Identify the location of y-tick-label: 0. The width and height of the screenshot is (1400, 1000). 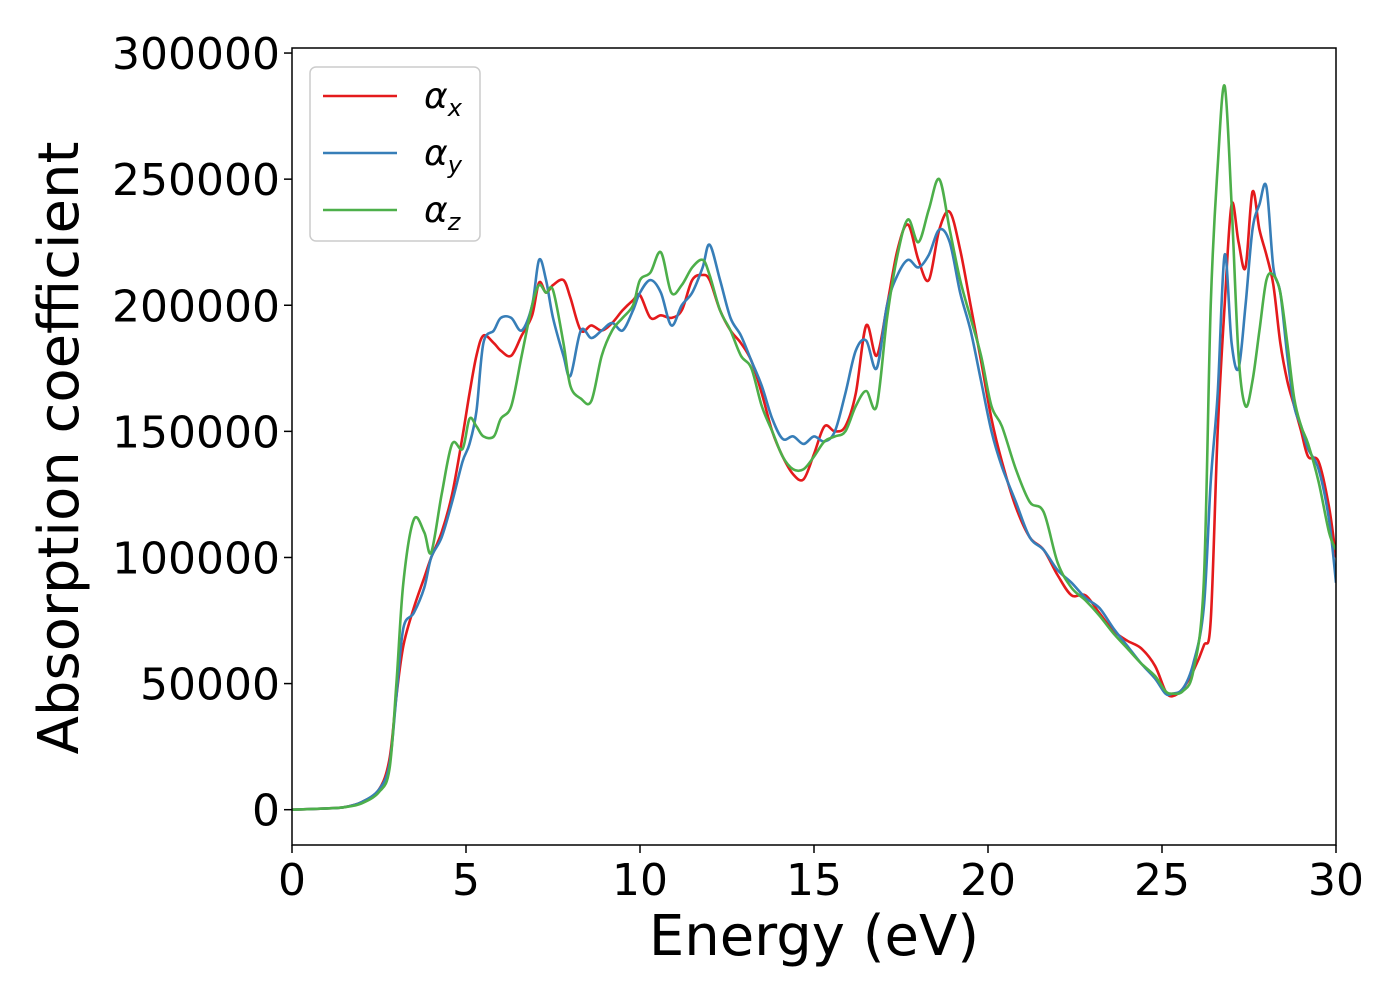
(266, 811).